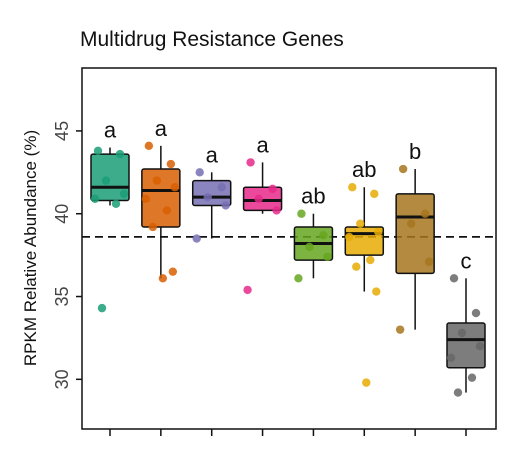  What do you see at coordinates (466, 260) in the screenshot?
I see `significance-letter: c` at bounding box center [466, 260].